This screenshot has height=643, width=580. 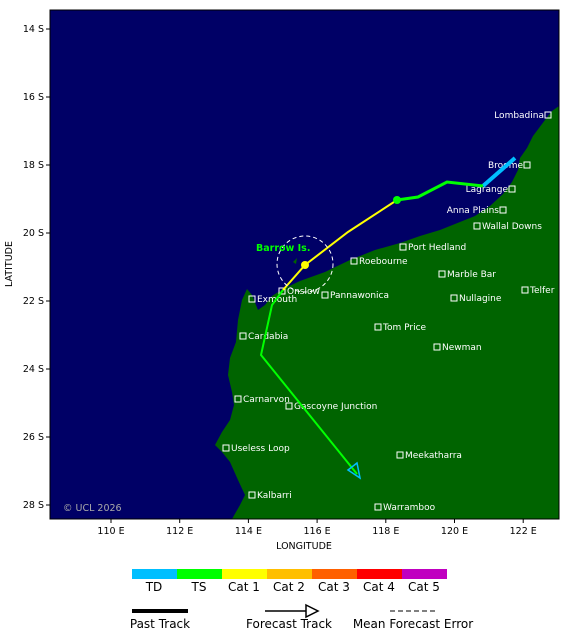 I want to click on forecast-error, so click(x=305, y=264).